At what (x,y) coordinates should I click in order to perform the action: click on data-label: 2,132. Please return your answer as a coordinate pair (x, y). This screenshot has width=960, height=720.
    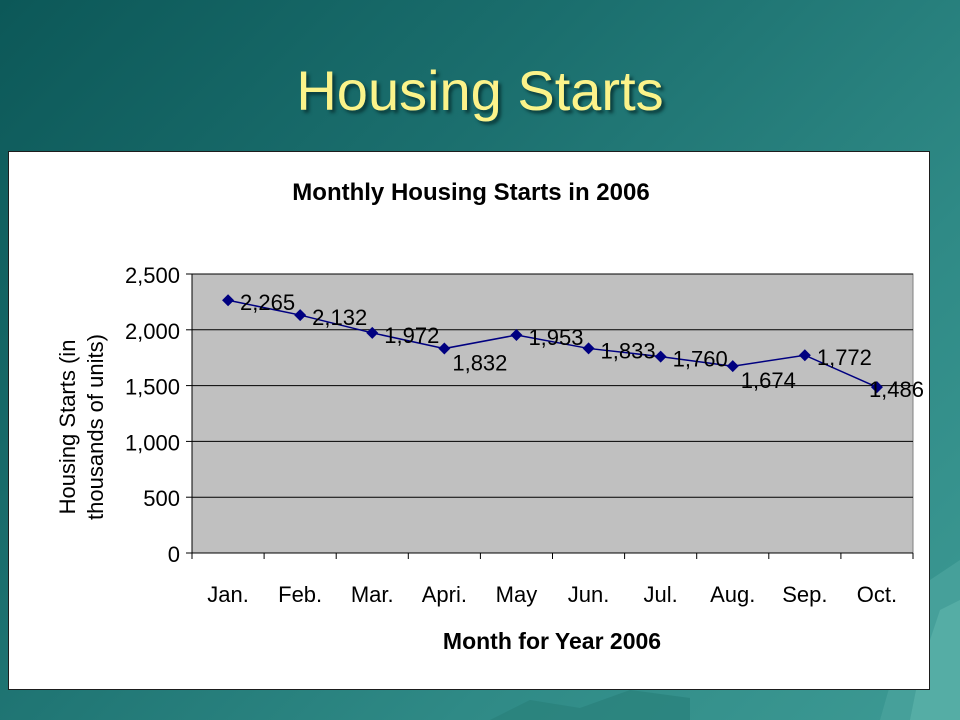
    Looking at the image, I should click on (339, 317).